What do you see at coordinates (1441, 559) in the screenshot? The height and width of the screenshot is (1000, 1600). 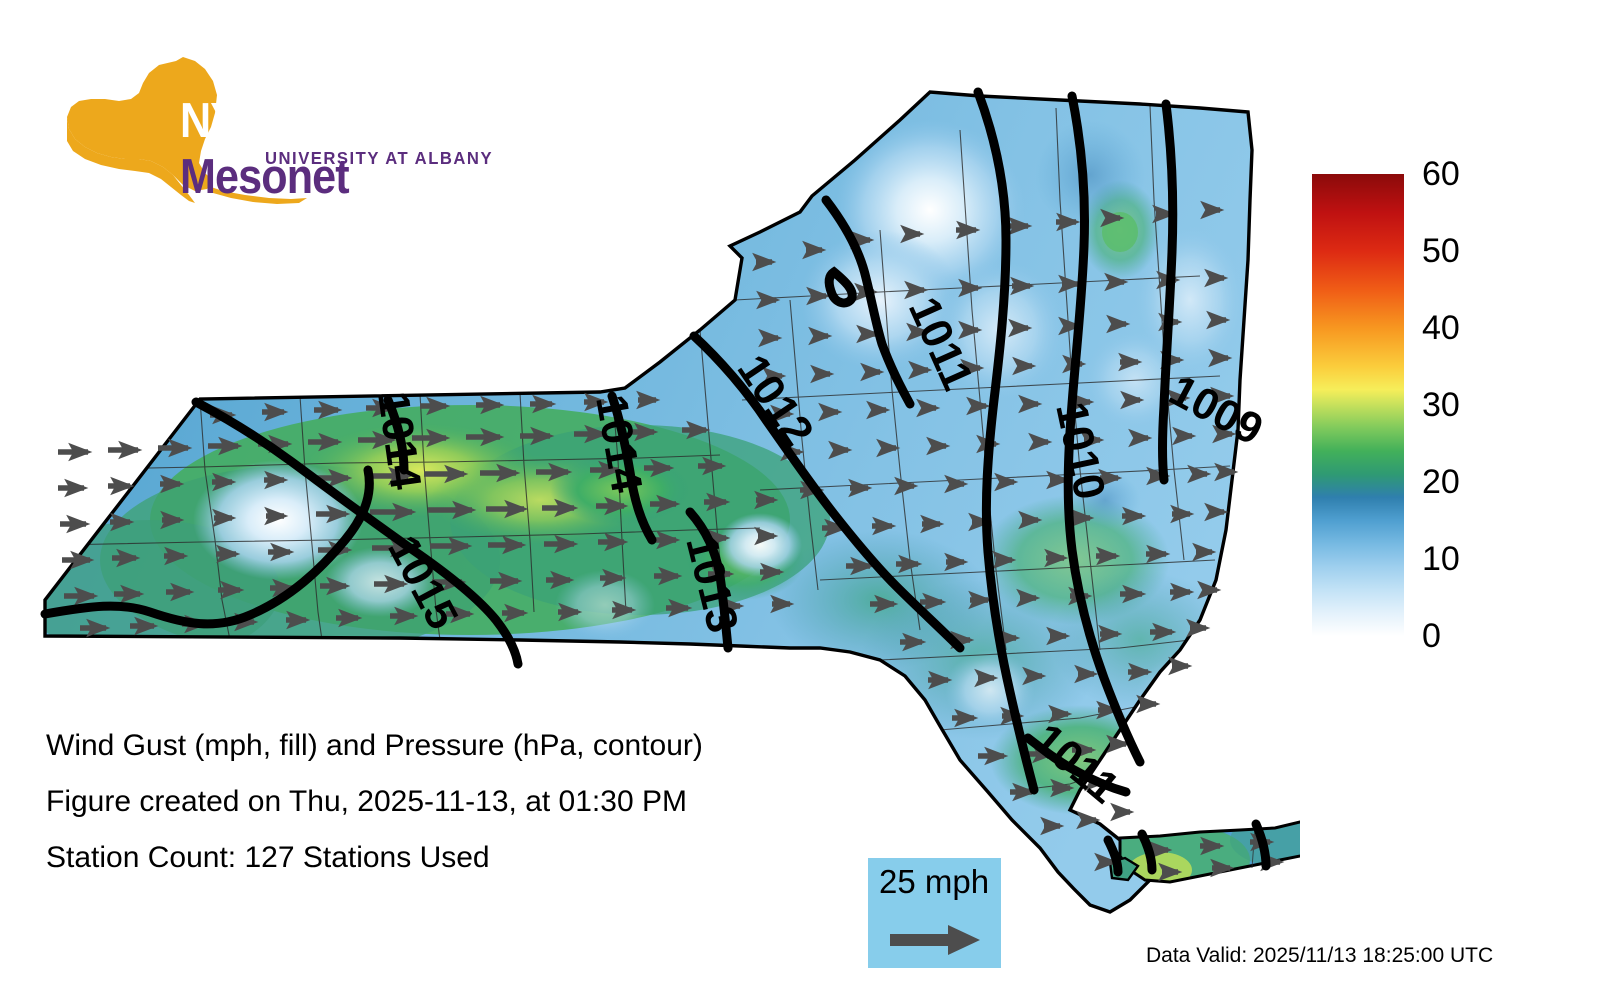 I see `colorbar-tick-10: 10` at bounding box center [1441, 559].